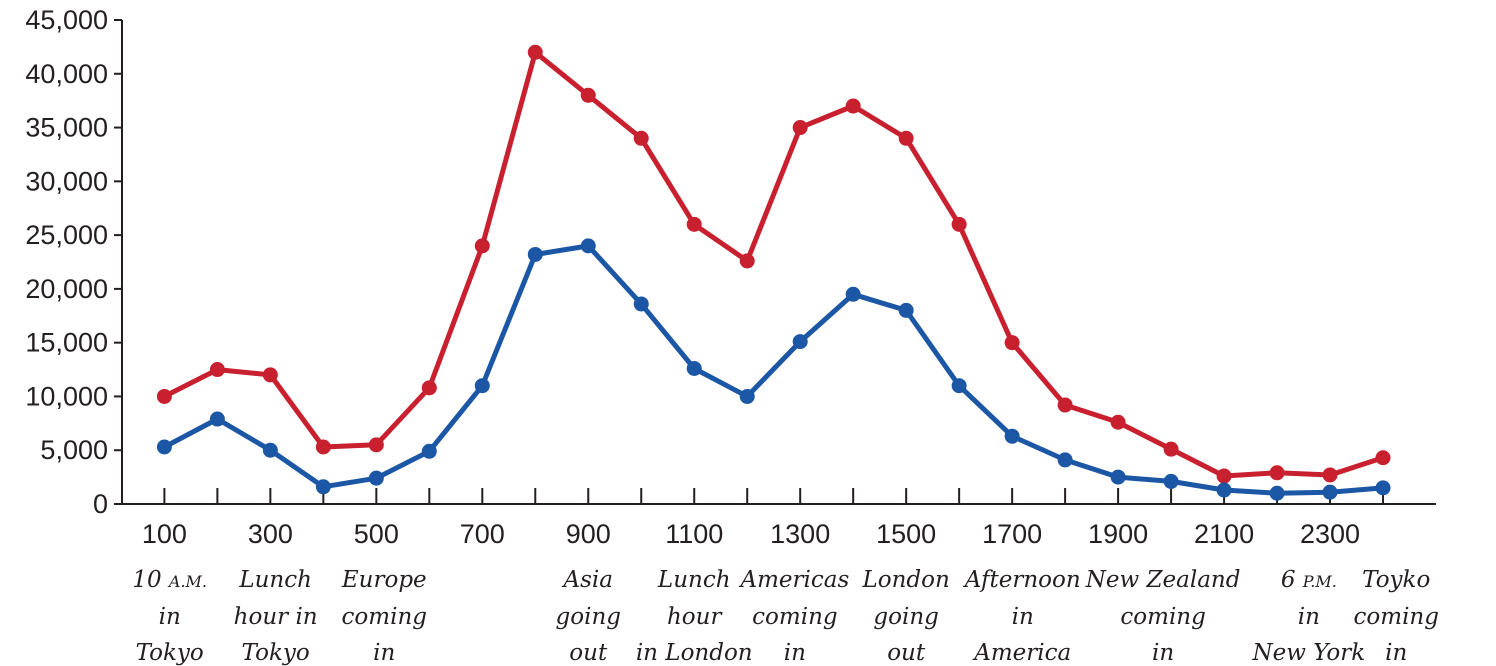 The image size is (1496, 666). What do you see at coordinates (275, 580) in the screenshot?
I see `annotation-line: Lunch` at bounding box center [275, 580].